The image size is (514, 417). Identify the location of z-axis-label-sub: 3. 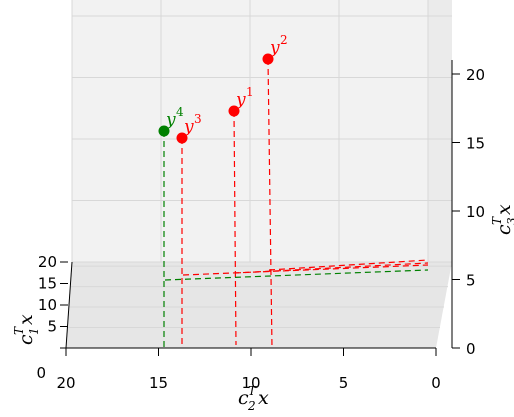
(509, 221).